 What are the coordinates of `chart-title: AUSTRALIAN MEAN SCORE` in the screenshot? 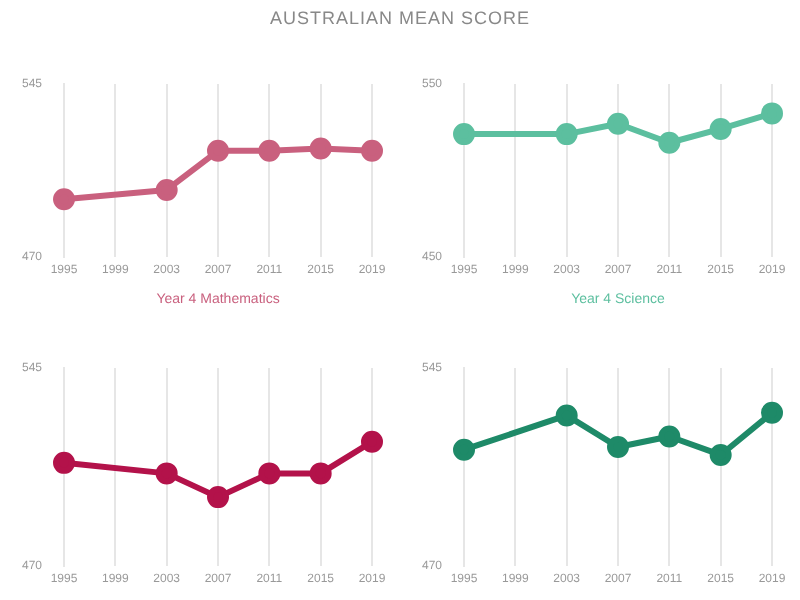 It's located at (400, 19).